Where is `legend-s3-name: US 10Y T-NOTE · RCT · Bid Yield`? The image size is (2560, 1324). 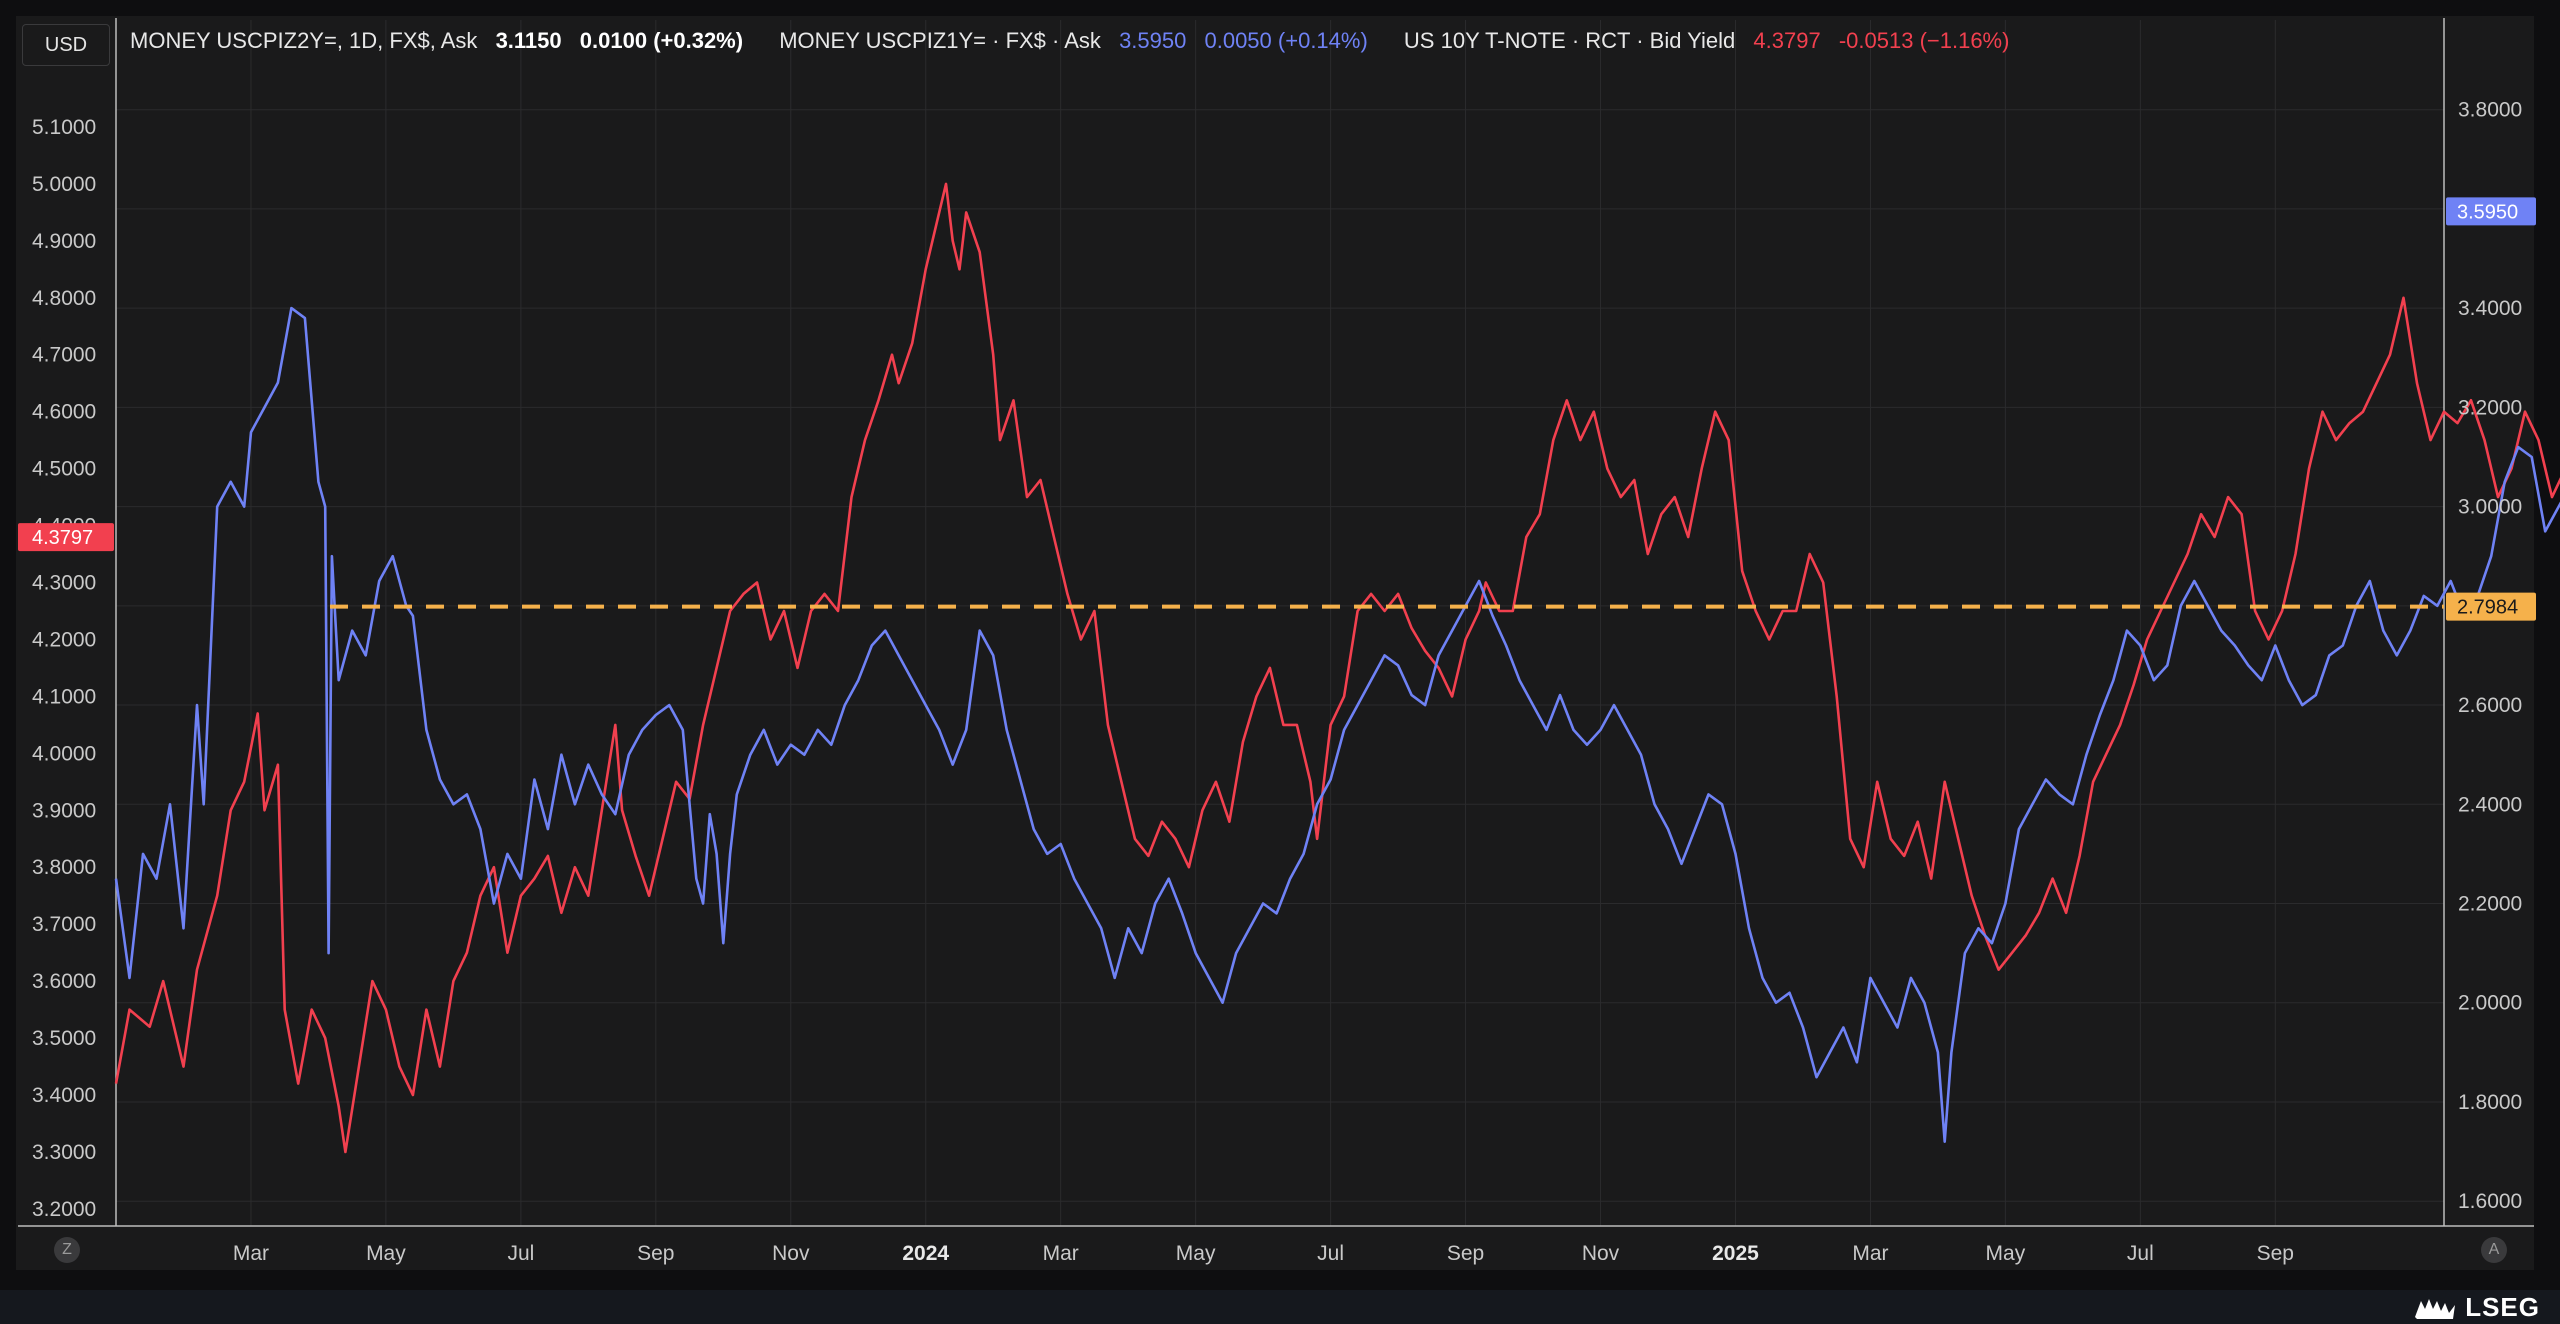 legend-s3-name: US 10Y T-NOTE · RCT · Bid Yield is located at coordinates (1569, 40).